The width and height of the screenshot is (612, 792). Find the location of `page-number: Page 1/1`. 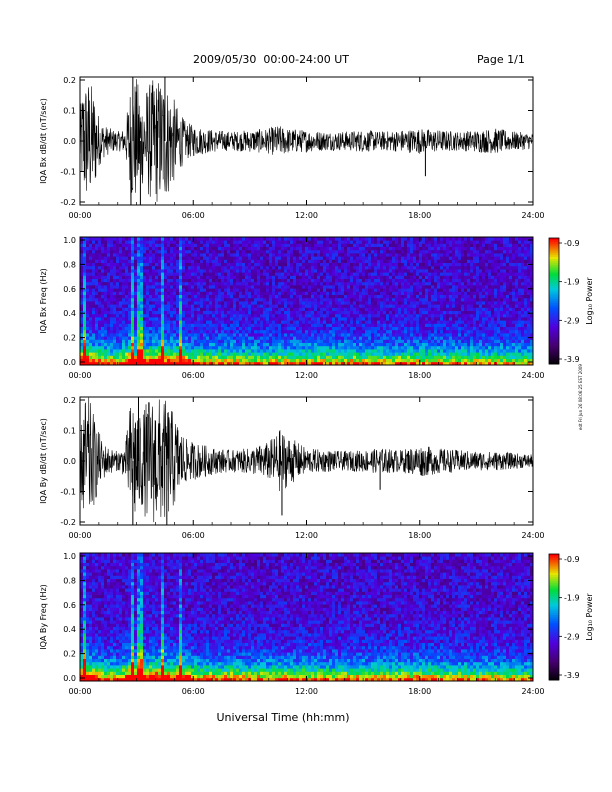

page-number: Page 1/1 is located at coordinates (501, 59).